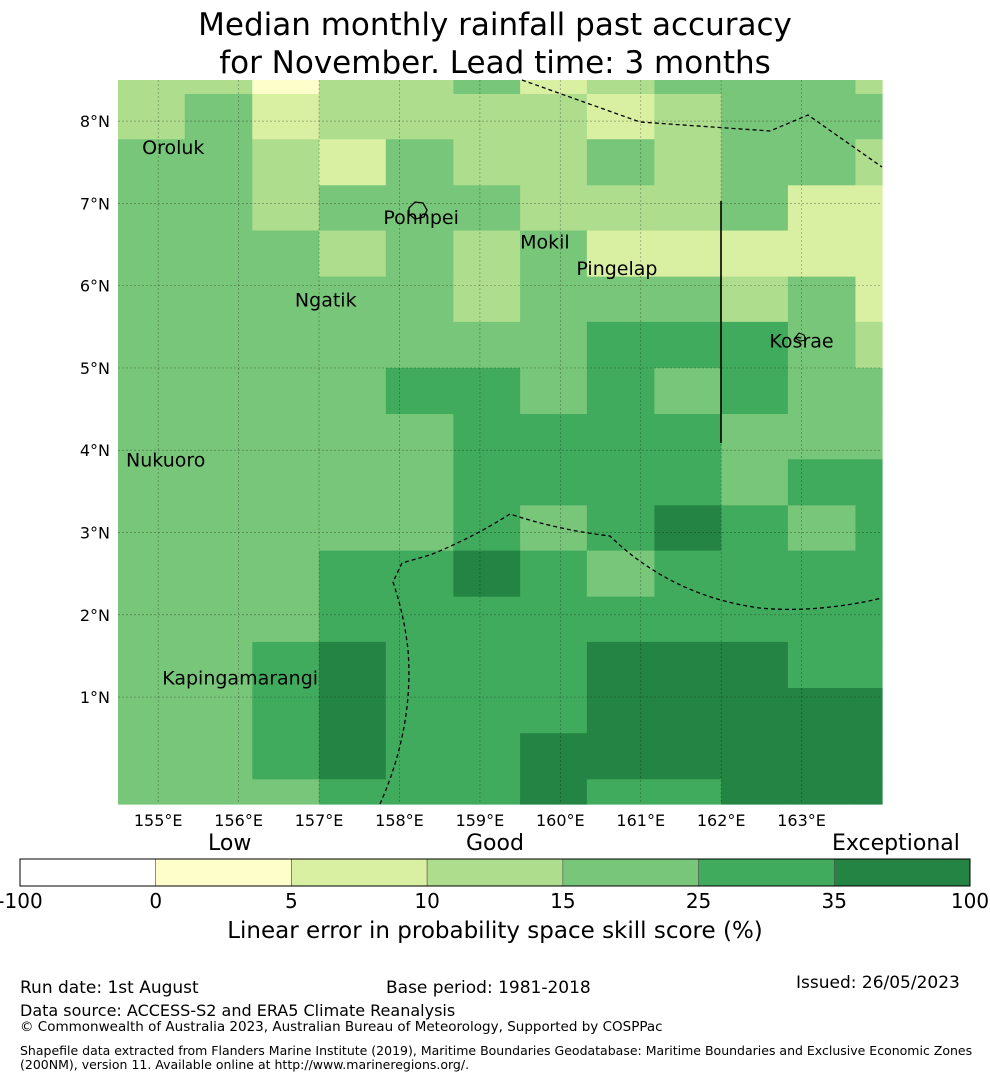 This screenshot has width=990, height=1080. I want to click on colorbar-bin, so click(630, 872).